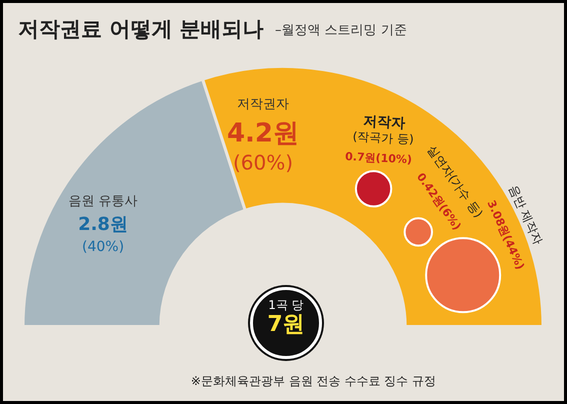  What do you see at coordinates (263, 104) in the screenshot?
I see `slice-label: 저작권자` at bounding box center [263, 104].